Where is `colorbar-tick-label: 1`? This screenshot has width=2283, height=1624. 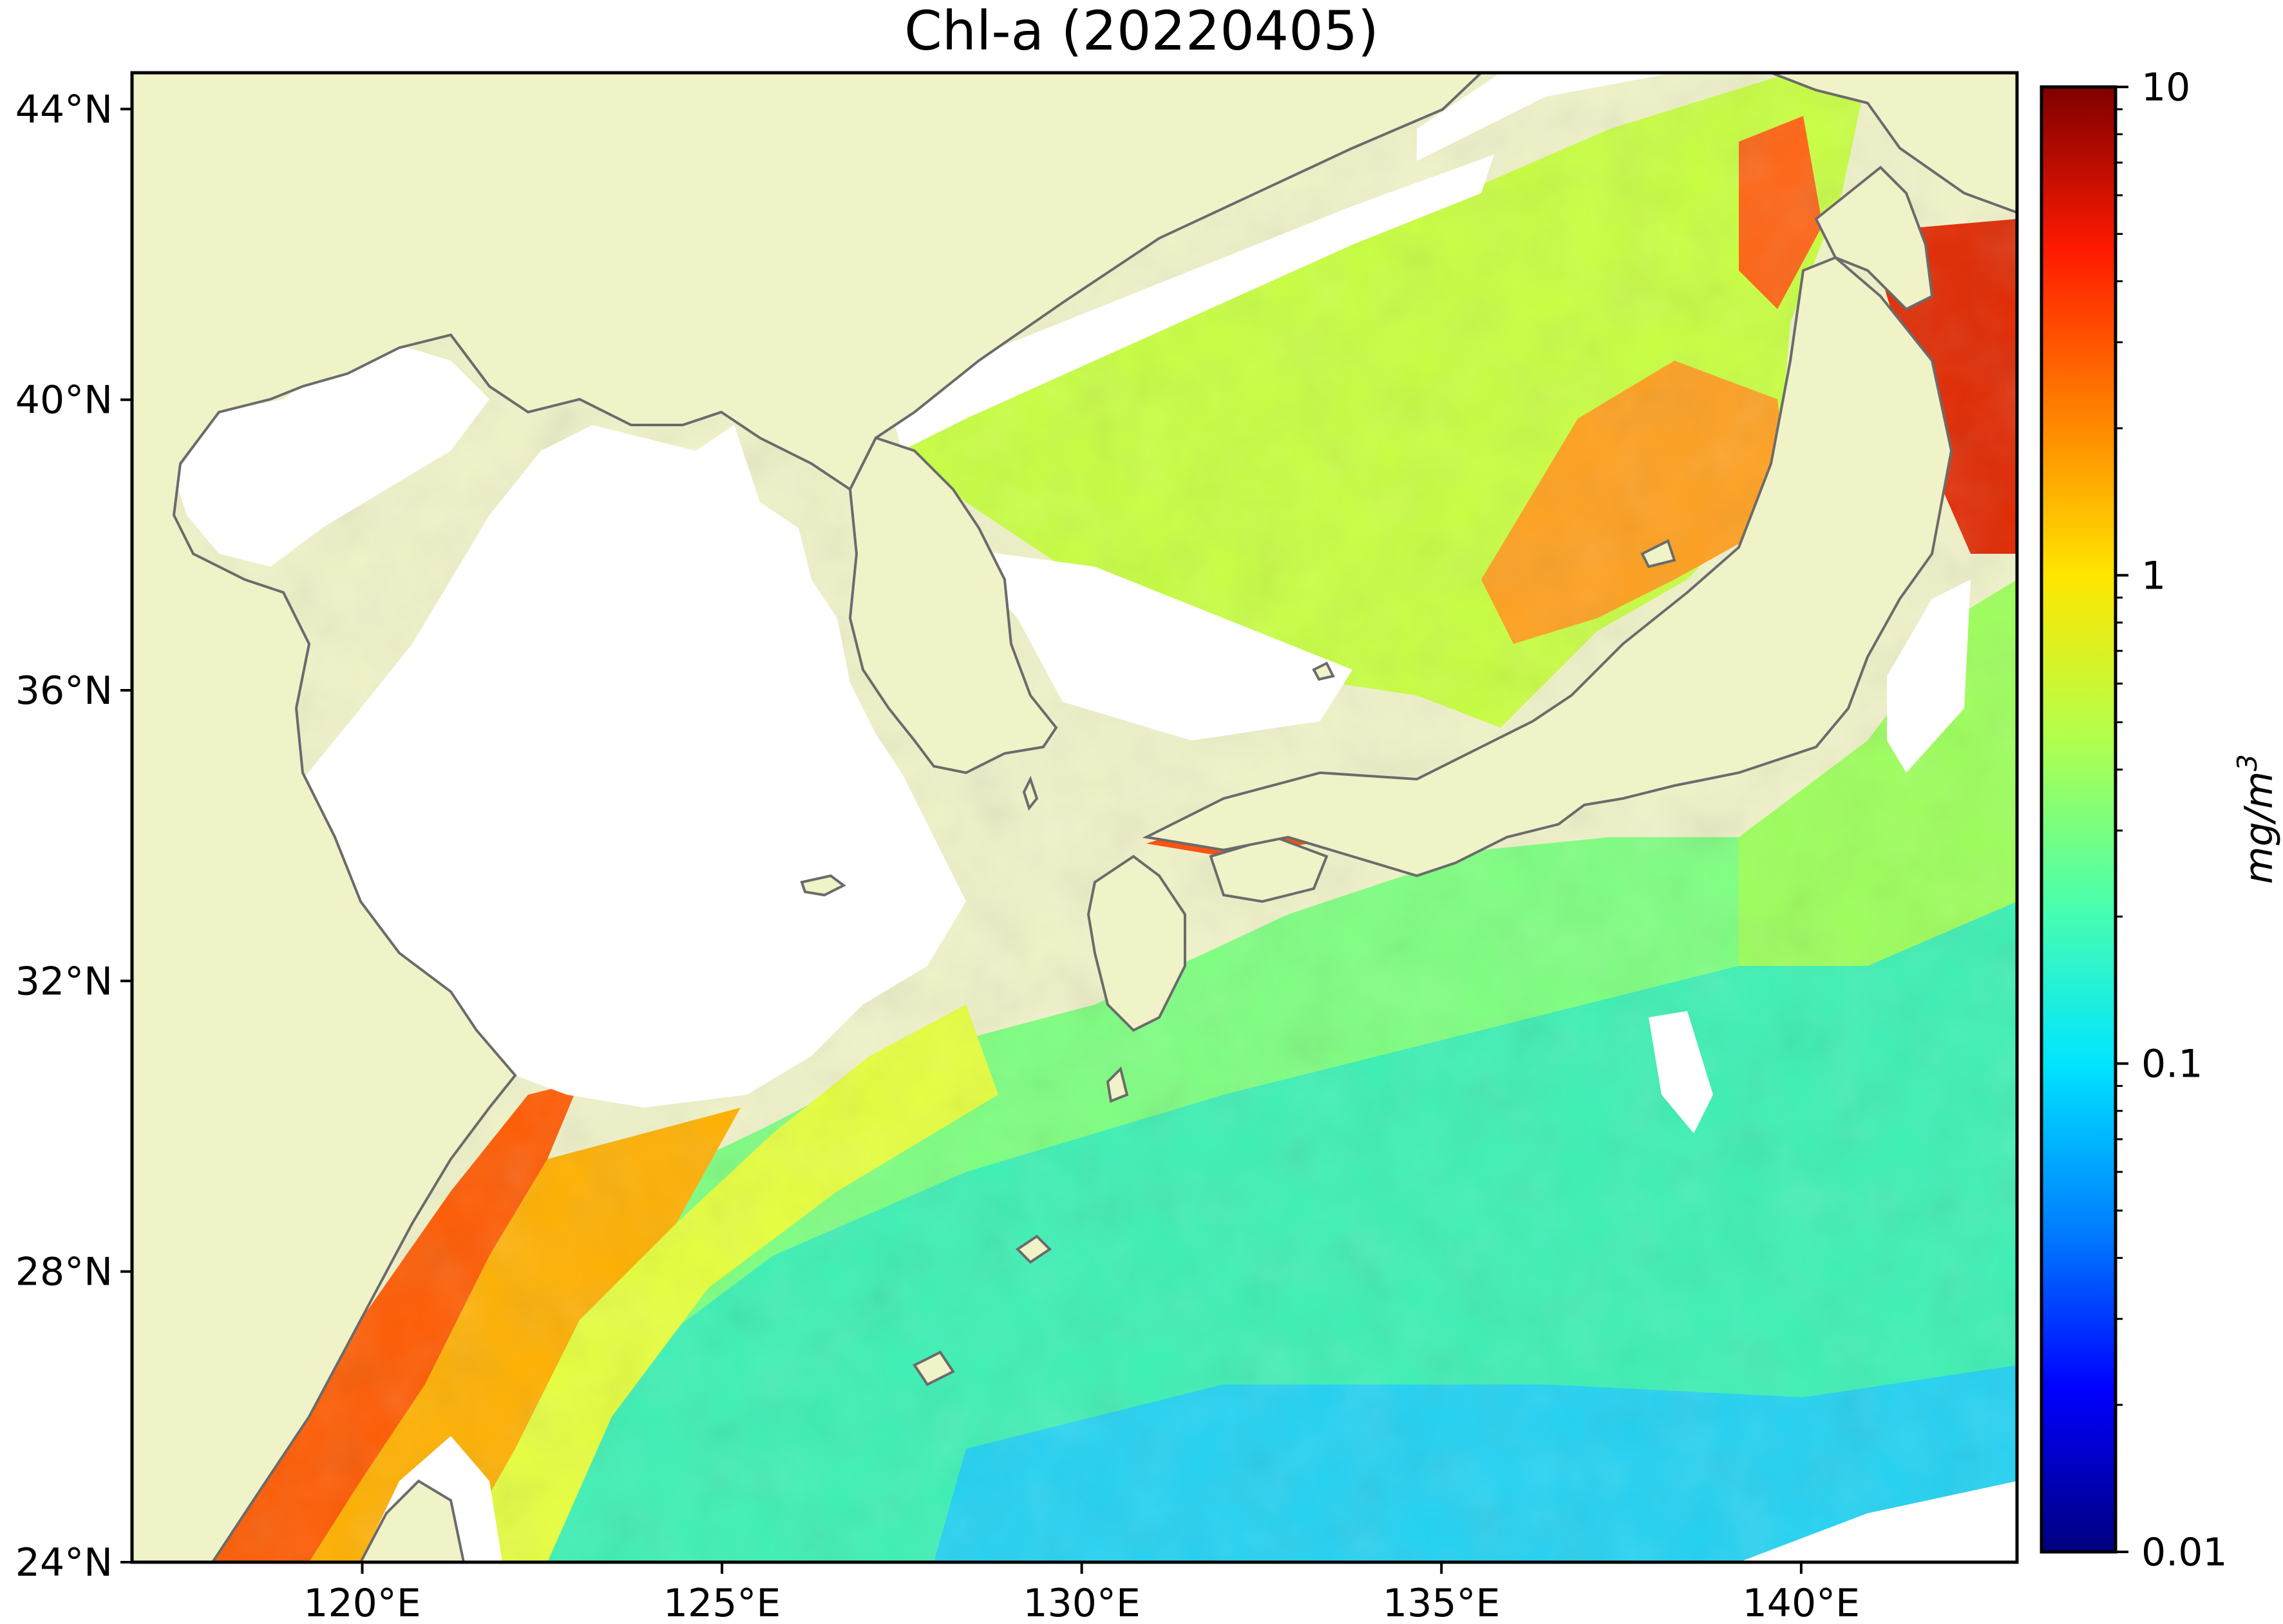 colorbar-tick-label: 1 is located at coordinates (2153, 576).